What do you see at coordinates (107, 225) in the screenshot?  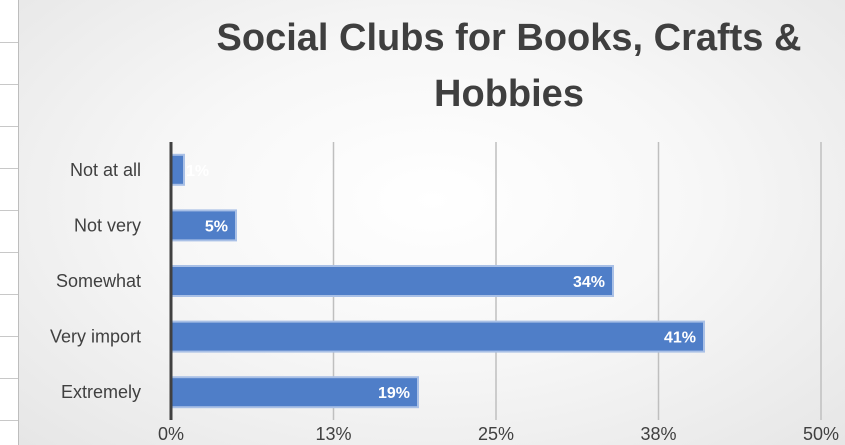 I see `category-label: Not very` at bounding box center [107, 225].